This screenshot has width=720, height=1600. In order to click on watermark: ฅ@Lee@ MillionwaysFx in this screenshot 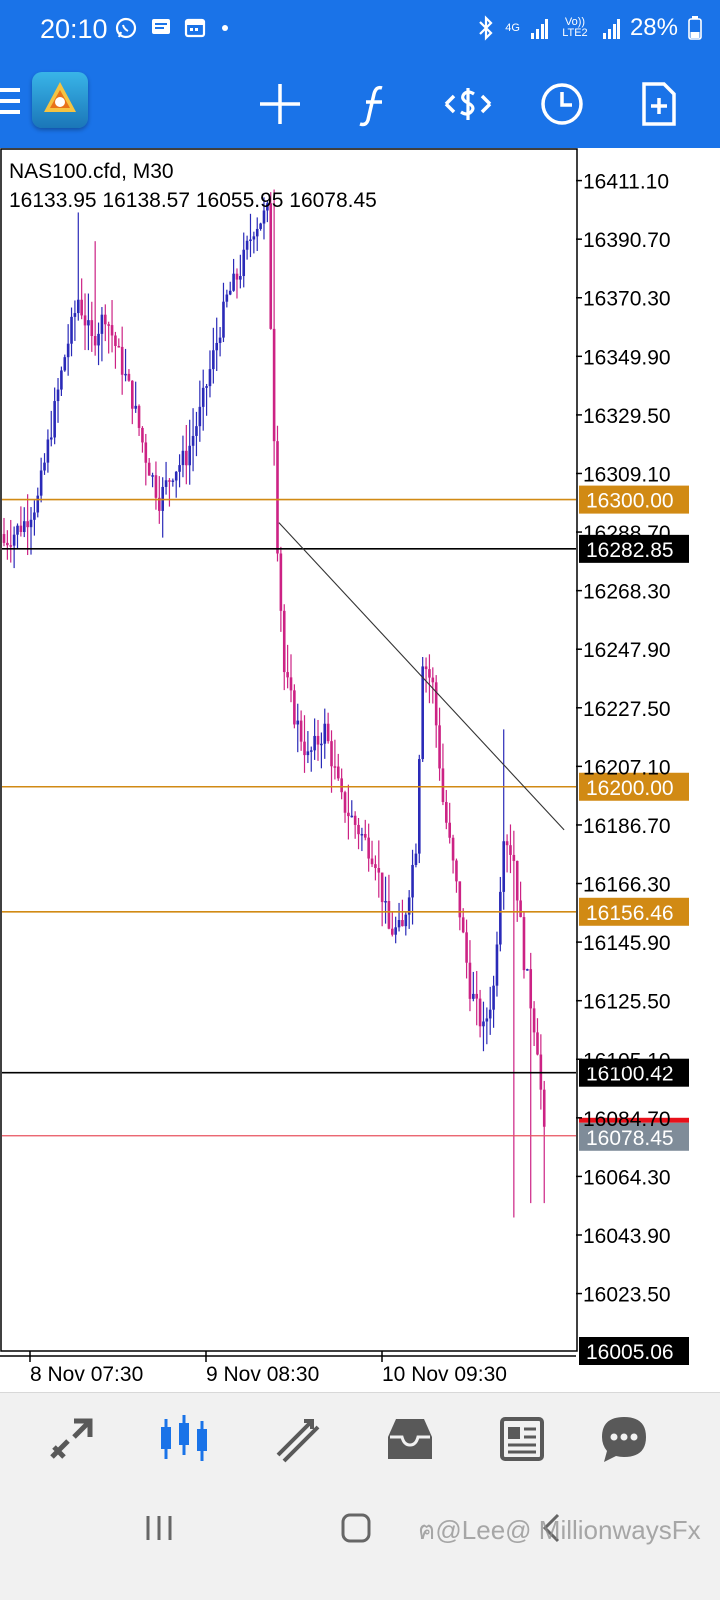, I will do `click(559, 1530)`.